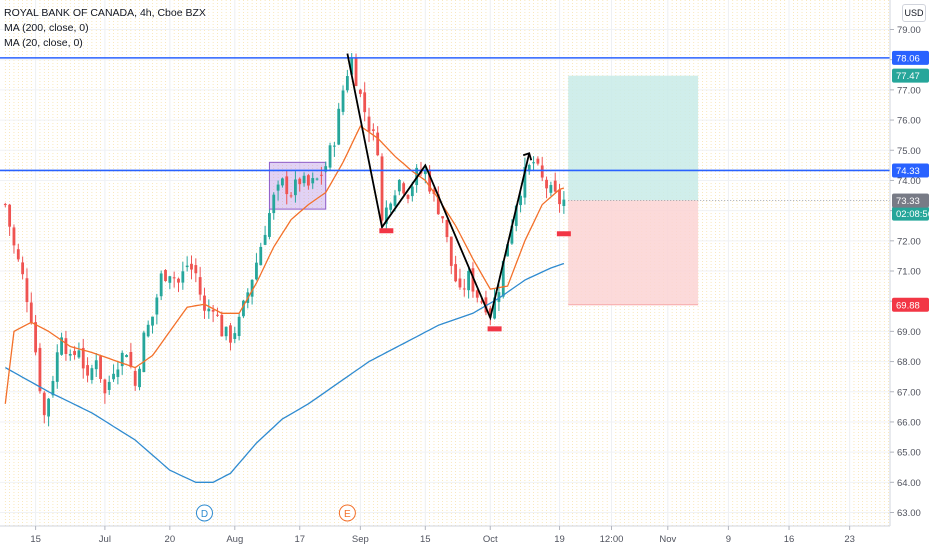 The height and width of the screenshot is (550, 932). What do you see at coordinates (909, 121) in the screenshot?
I see `y-tick-label: 76.00` at bounding box center [909, 121].